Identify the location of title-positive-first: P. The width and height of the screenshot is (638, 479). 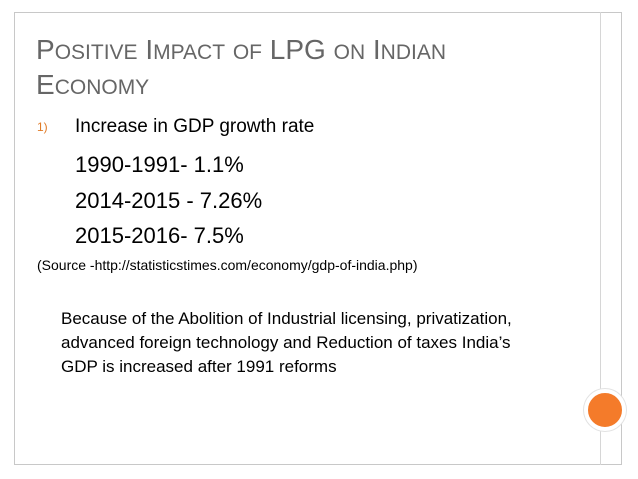
(45, 49).